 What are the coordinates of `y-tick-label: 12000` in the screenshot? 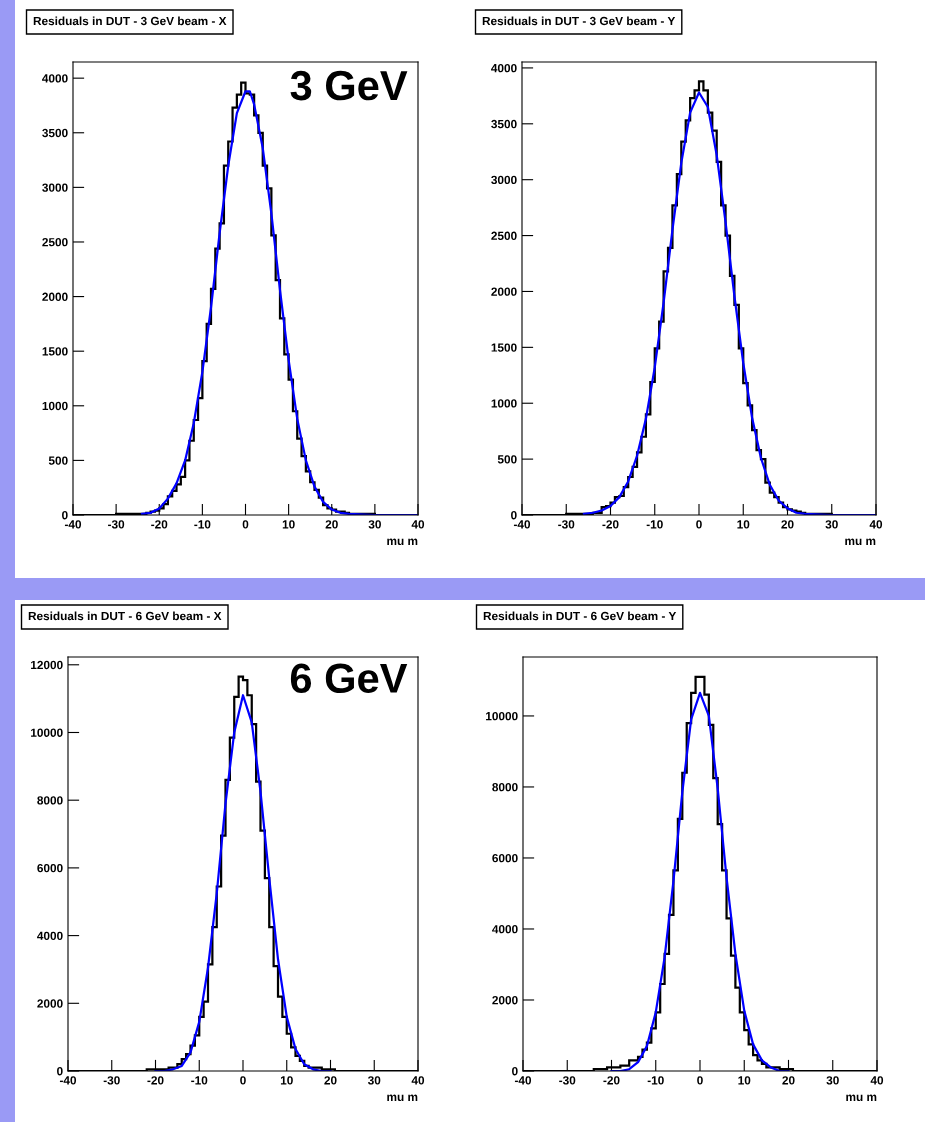 It's located at (47, 665).